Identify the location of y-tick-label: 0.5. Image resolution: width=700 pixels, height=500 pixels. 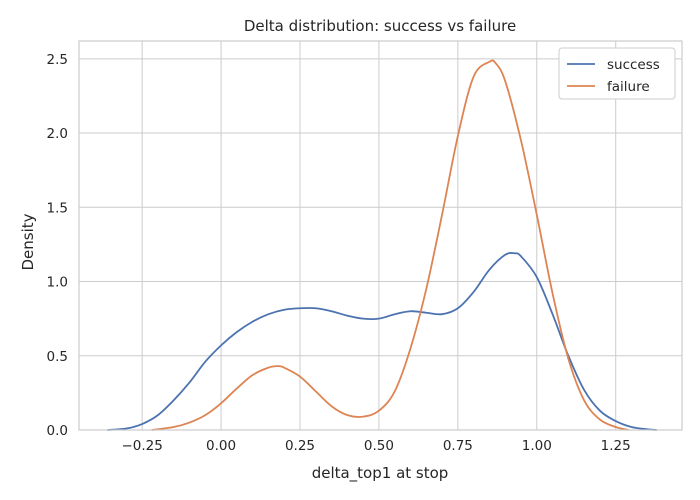
(57, 357).